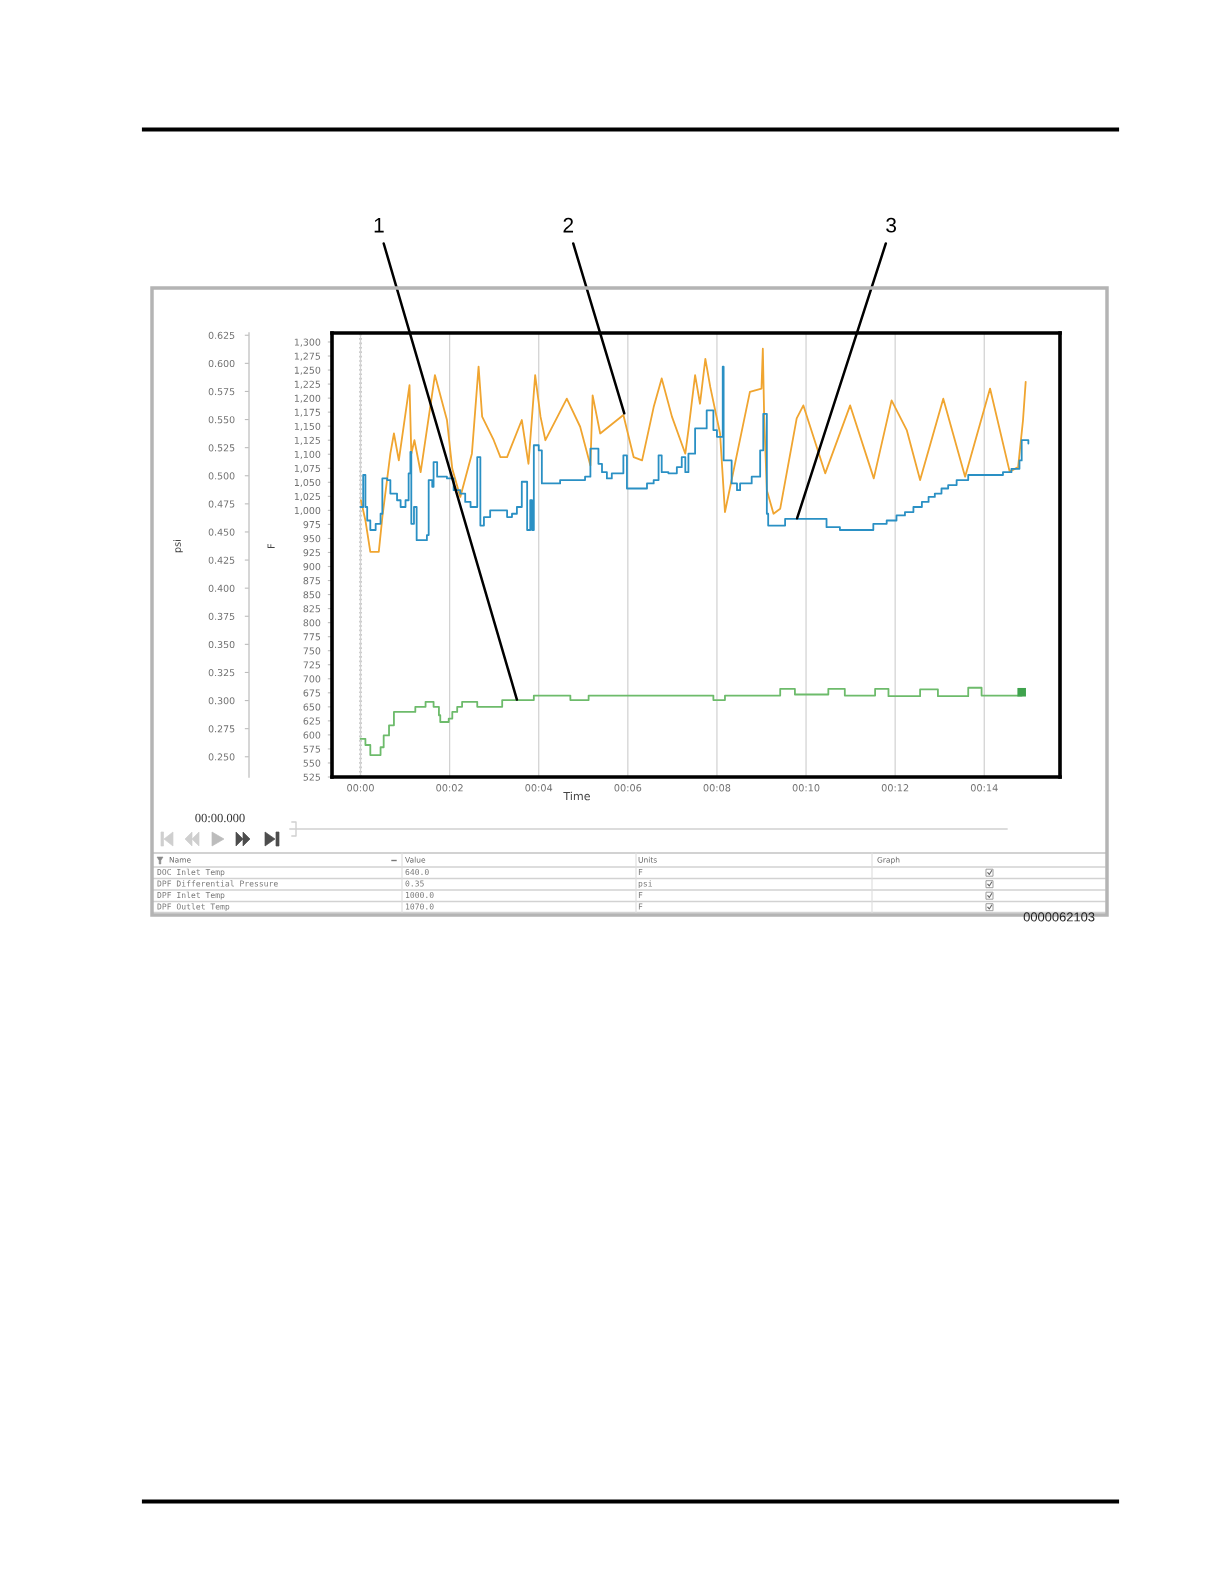  What do you see at coordinates (217, 883) in the screenshot?
I see `category-label: DPF Differential Pressure` at bounding box center [217, 883].